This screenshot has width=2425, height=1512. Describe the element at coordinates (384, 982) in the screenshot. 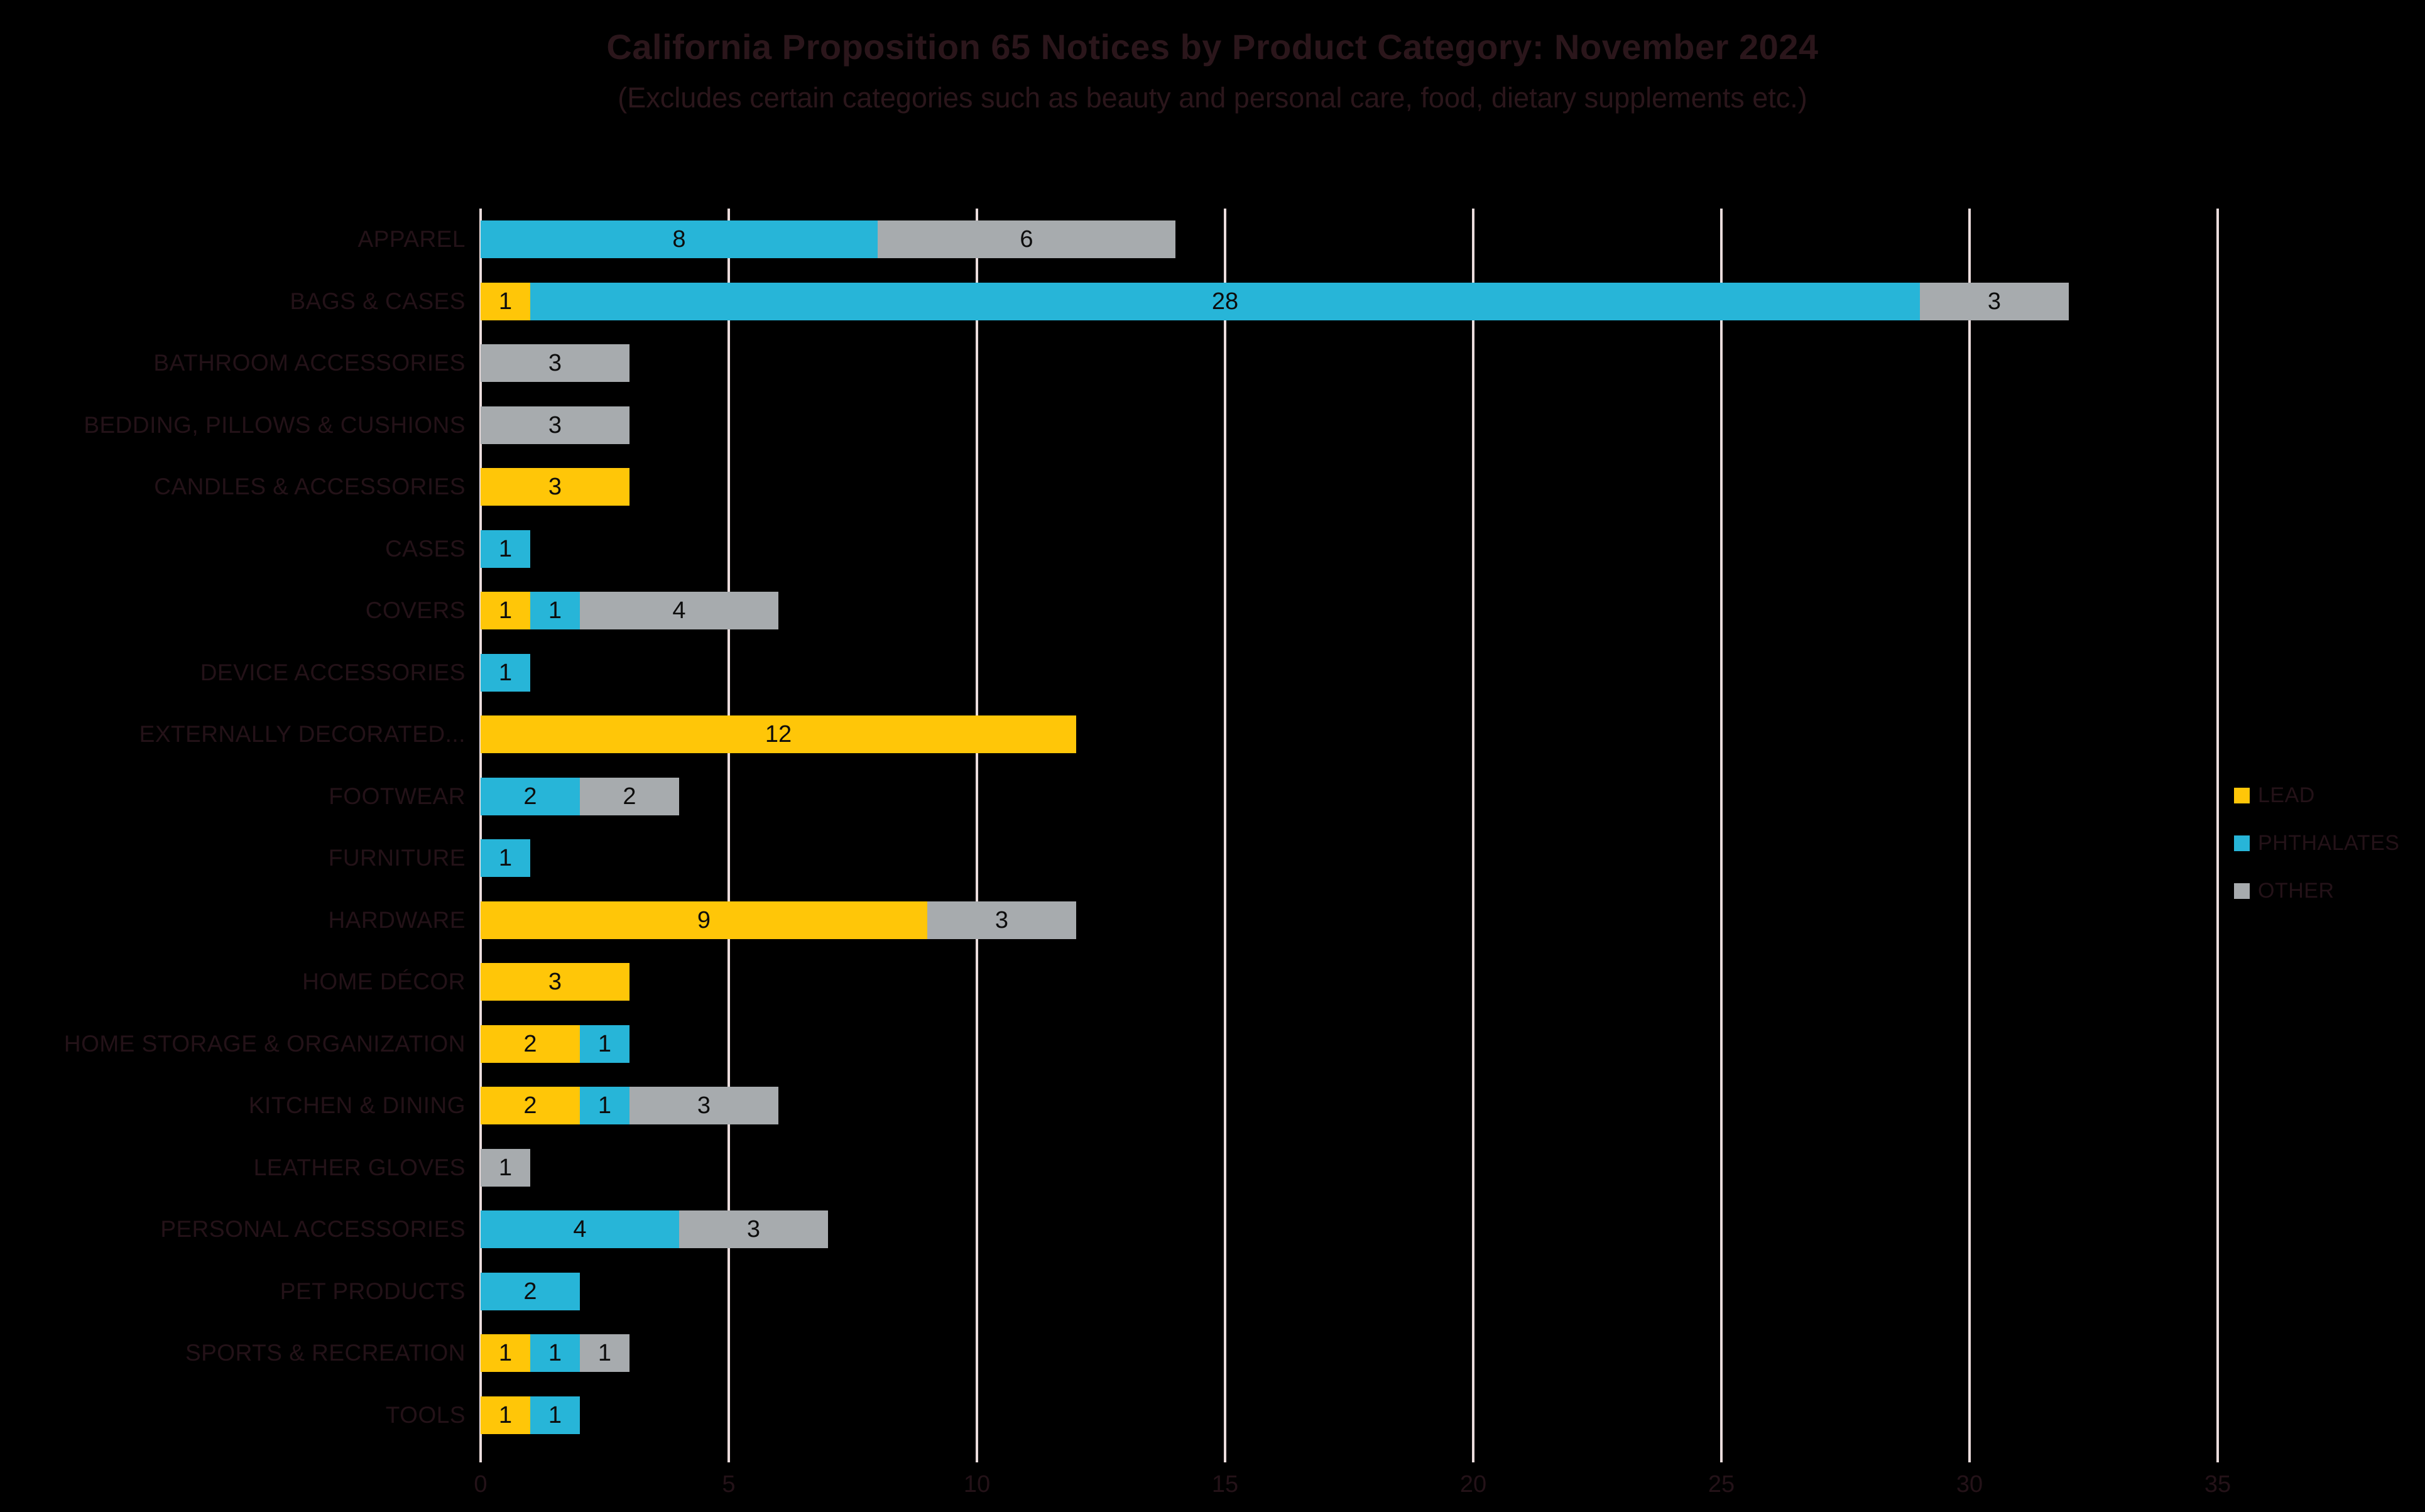

I see `category-label: HOME DÉCOR` at that location.